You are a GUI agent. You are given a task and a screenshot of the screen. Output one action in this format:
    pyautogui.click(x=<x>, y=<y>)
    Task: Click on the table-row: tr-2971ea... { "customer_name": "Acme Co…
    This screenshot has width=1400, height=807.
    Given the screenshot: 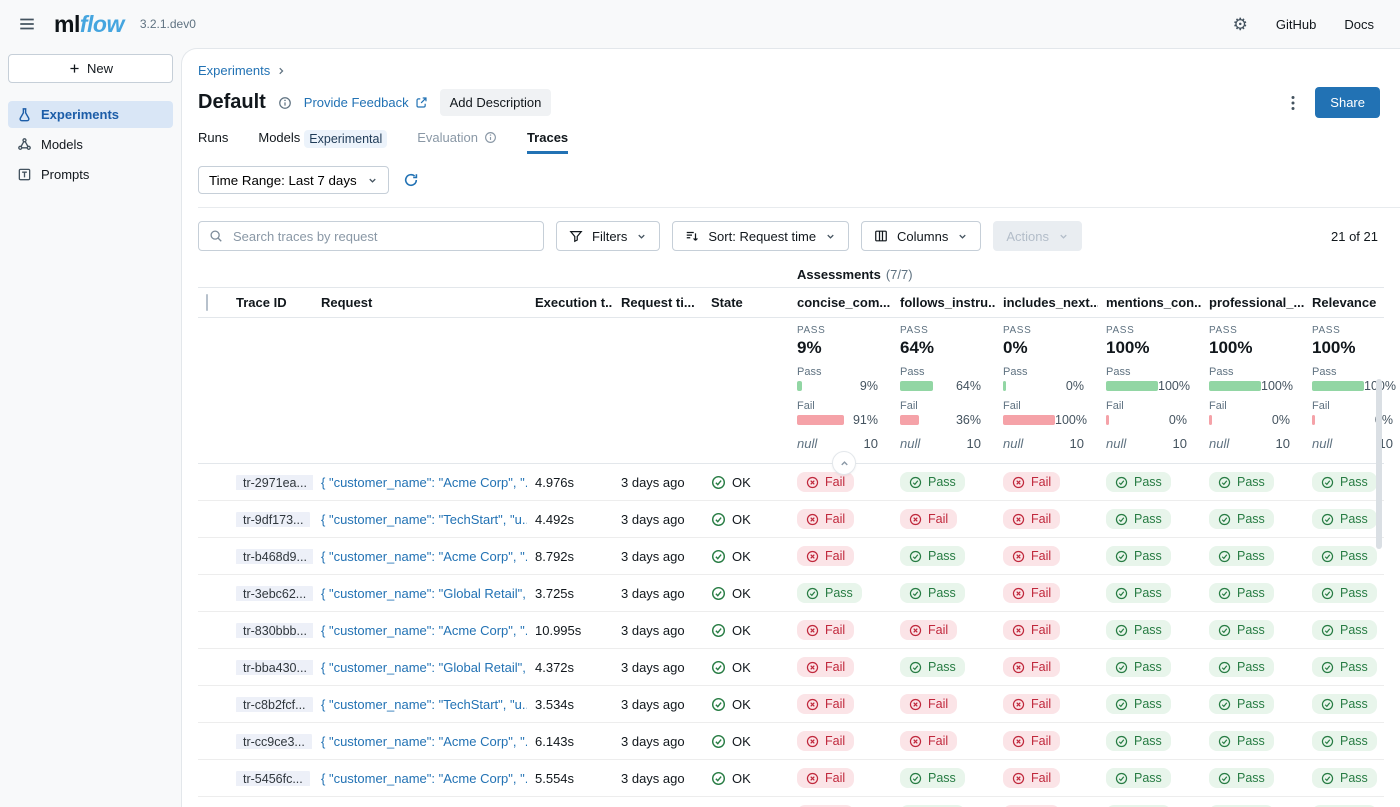 What is the action you would take?
    pyautogui.click(x=791, y=482)
    